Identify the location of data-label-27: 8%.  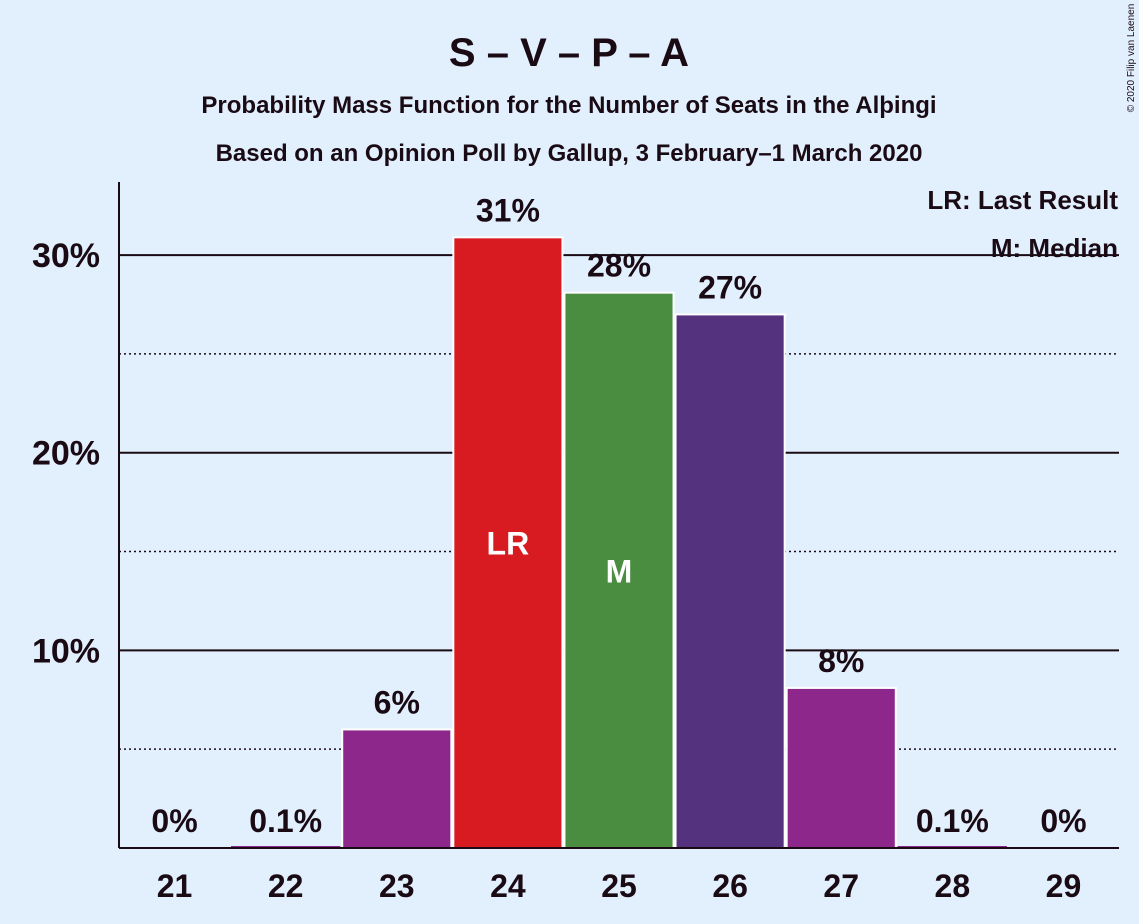
(841, 661).